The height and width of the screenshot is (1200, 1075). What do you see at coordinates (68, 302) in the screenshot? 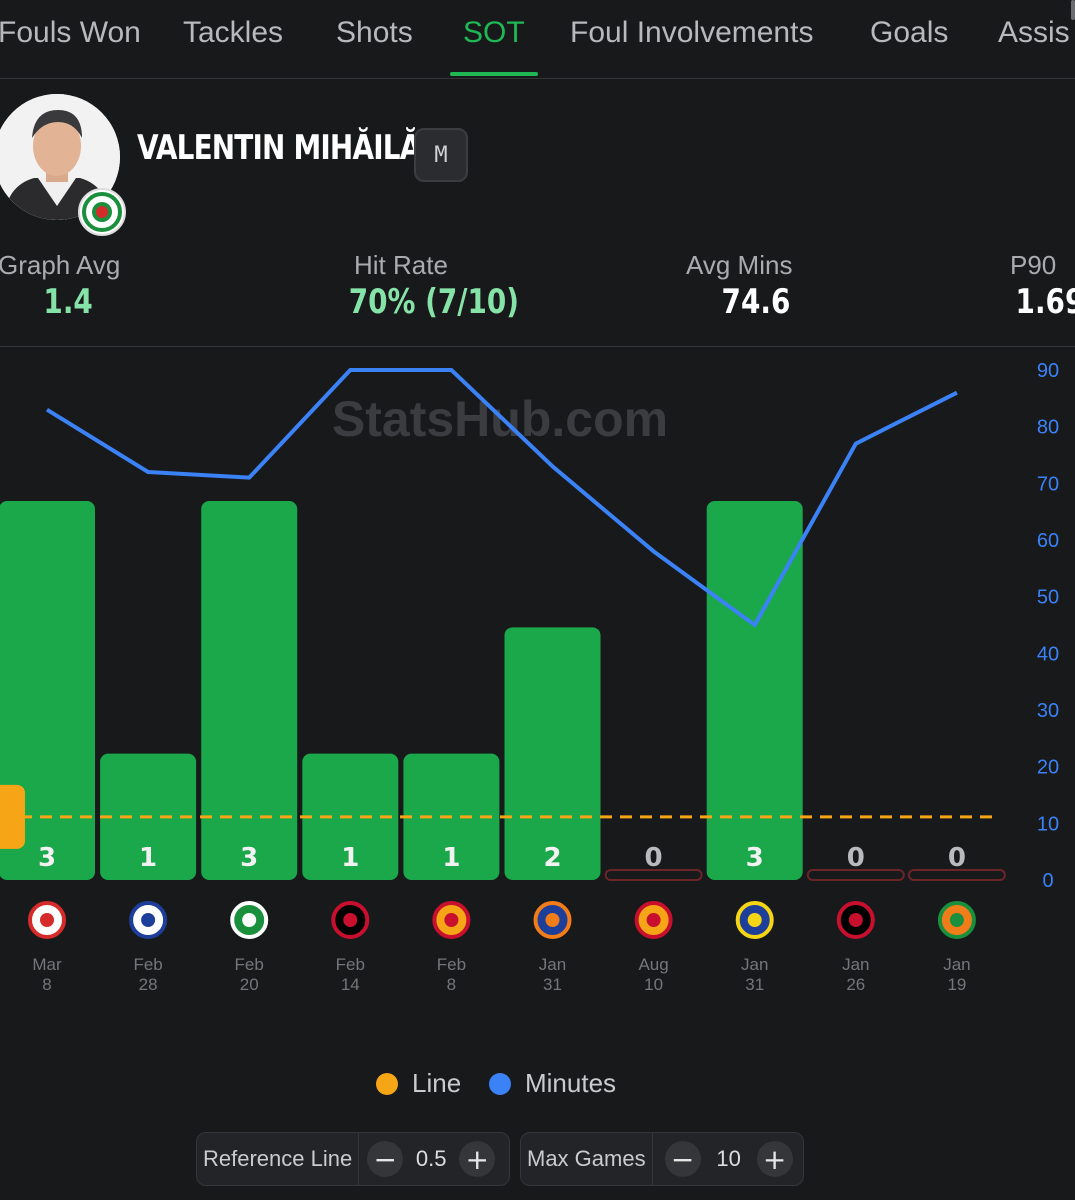
I see `graph-avg-value: 1.4` at bounding box center [68, 302].